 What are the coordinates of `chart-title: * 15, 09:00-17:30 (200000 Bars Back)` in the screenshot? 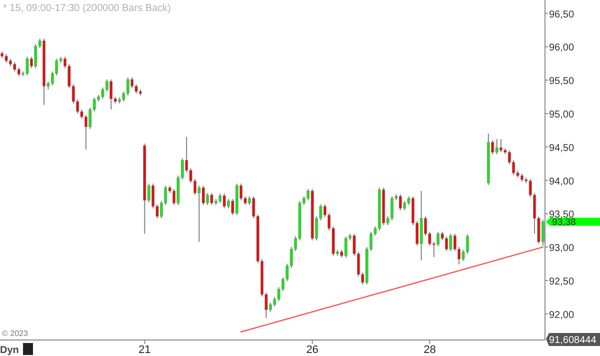 It's located at (87, 8).